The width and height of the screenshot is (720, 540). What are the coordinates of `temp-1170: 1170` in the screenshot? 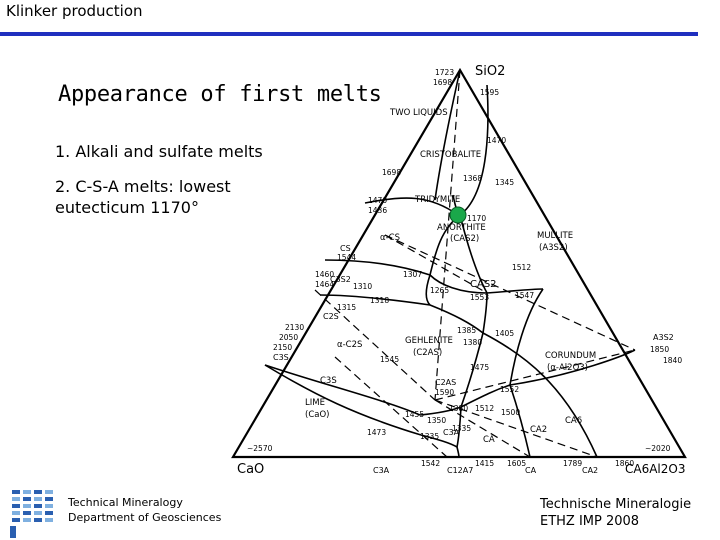 It's located at (476, 218).